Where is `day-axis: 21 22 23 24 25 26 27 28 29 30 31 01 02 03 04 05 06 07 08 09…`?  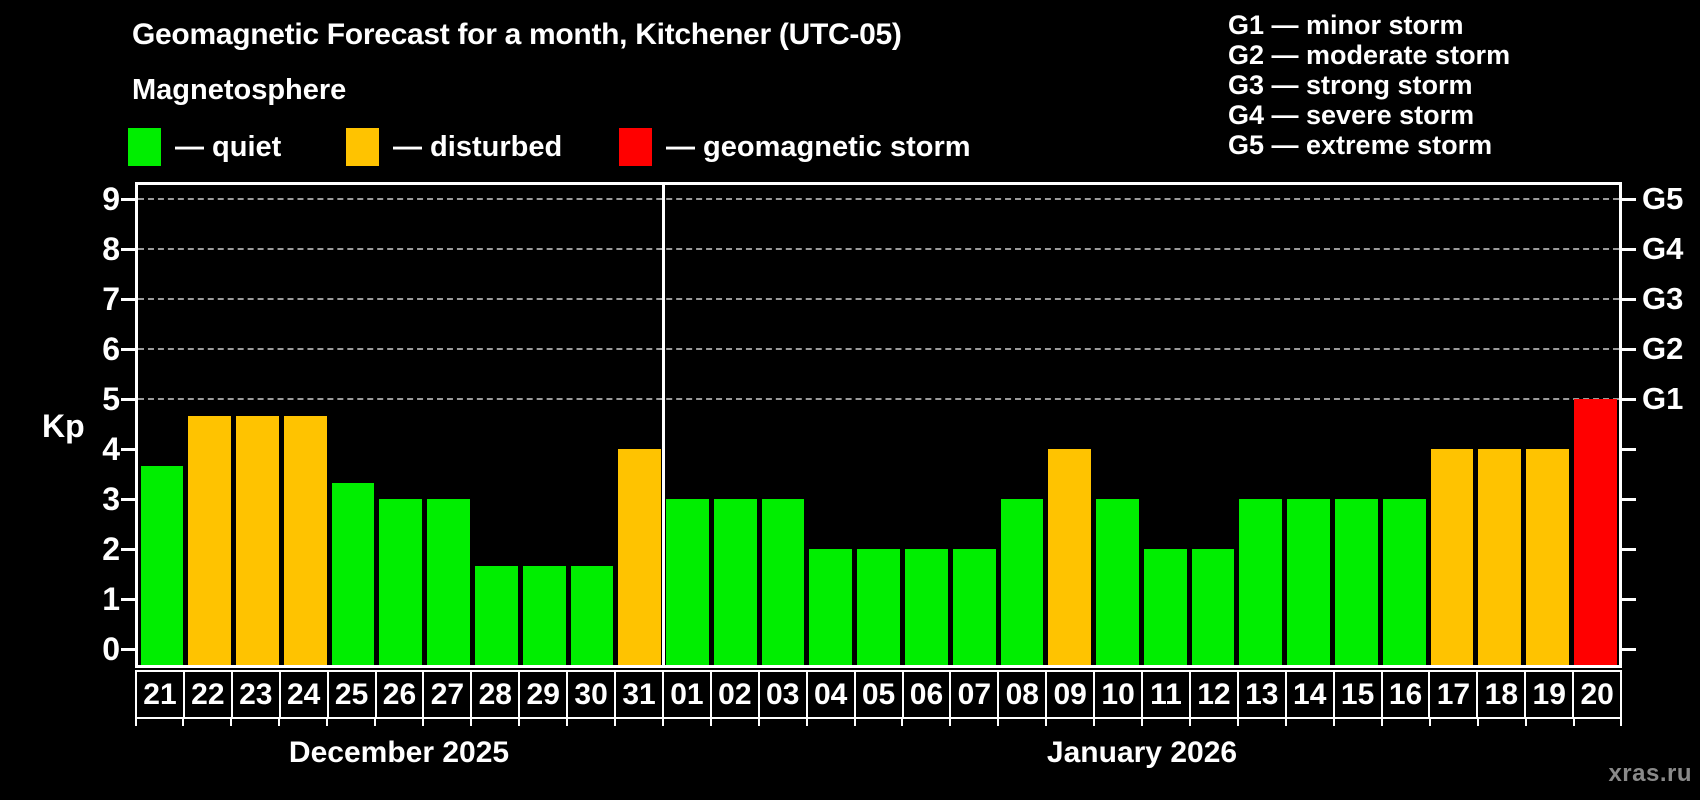
day-axis: 21 22 23 24 25 26 27 28 29 30 31 01 02 03 04 05 06 07 08 09… is located at coordinates (878, 694).